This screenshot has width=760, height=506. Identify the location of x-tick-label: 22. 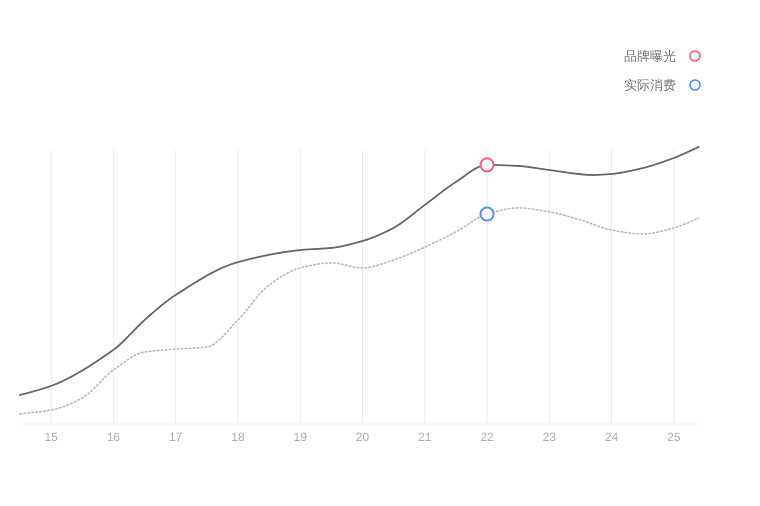
(487, 437).